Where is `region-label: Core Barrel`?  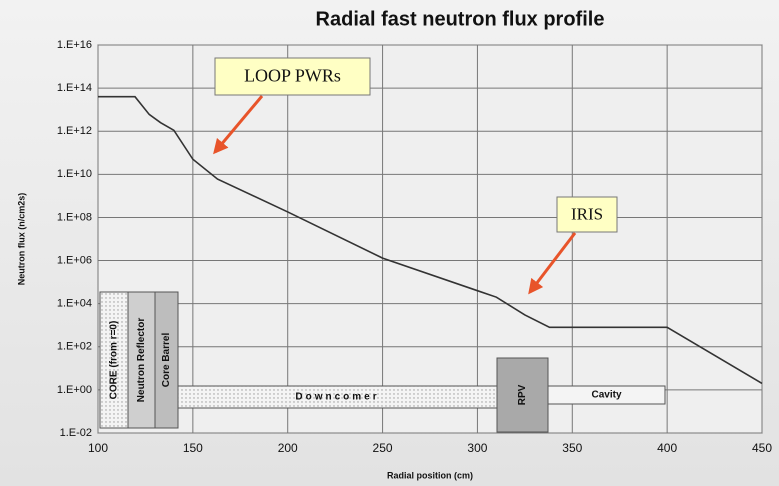
region-label: Core Barrel is located at coordinates (166, 360).